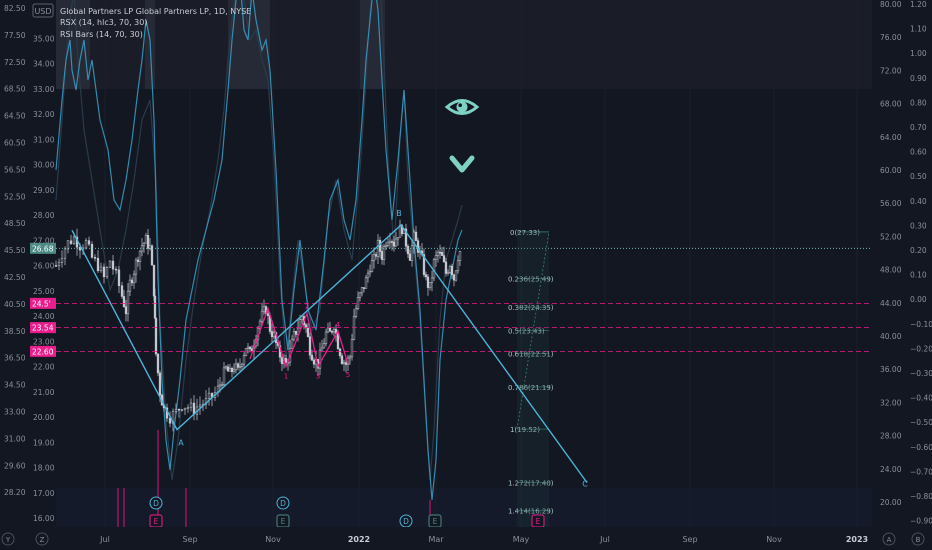 Image resolution: width=932 pixels, height=550 pixels. I want to click on right-inner-tick: 28.00, so click(891, 436).